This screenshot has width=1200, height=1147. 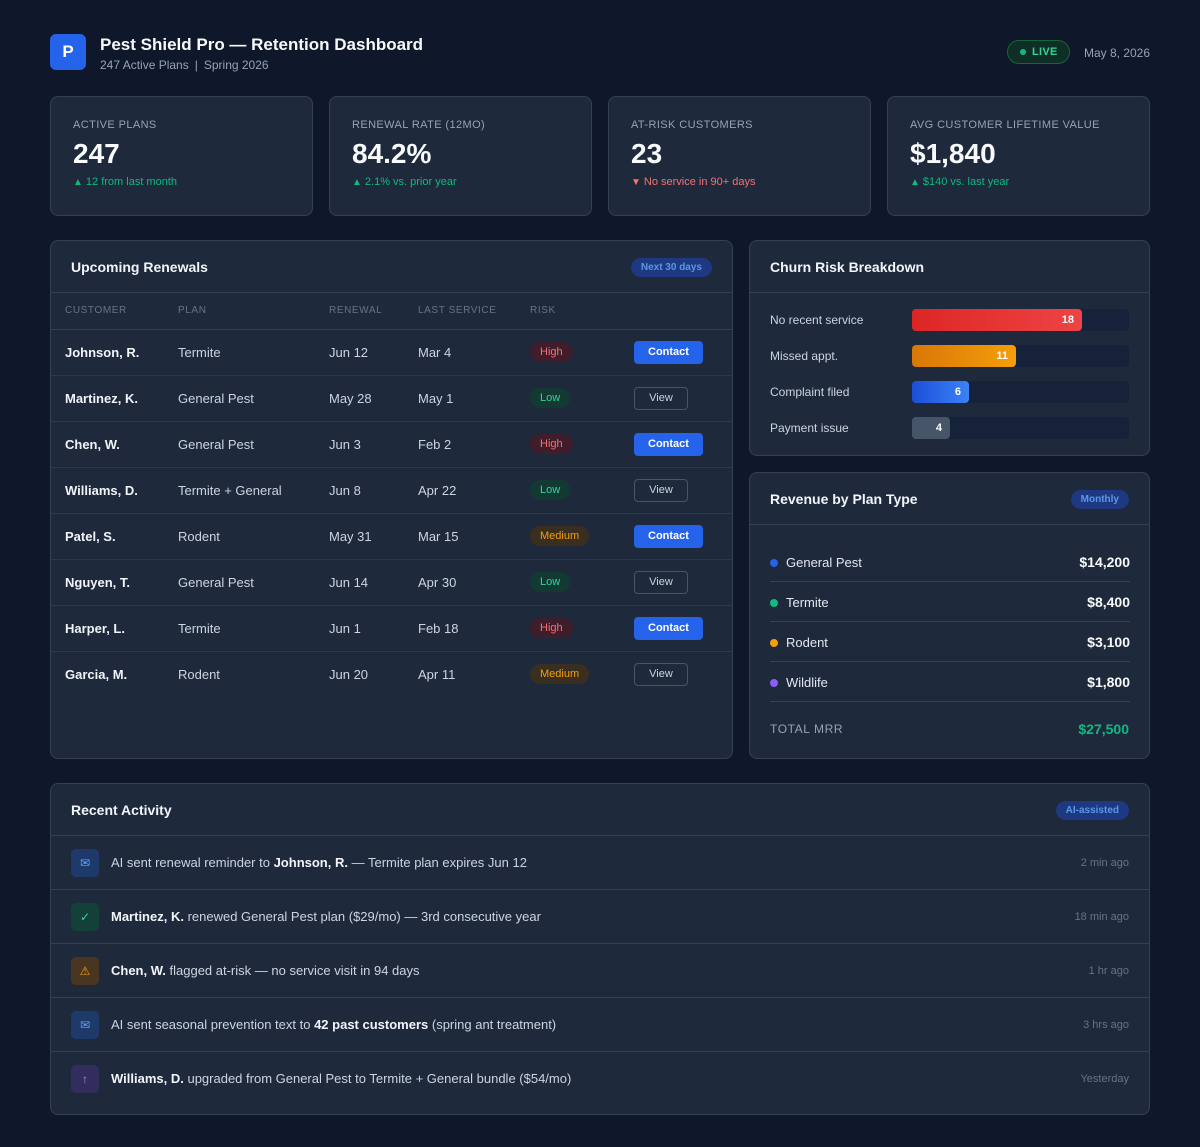 I want to click on table-row: Patel, S. Rodent May 31 Mar 15 Medium Contact, so click(x=391, y=536).